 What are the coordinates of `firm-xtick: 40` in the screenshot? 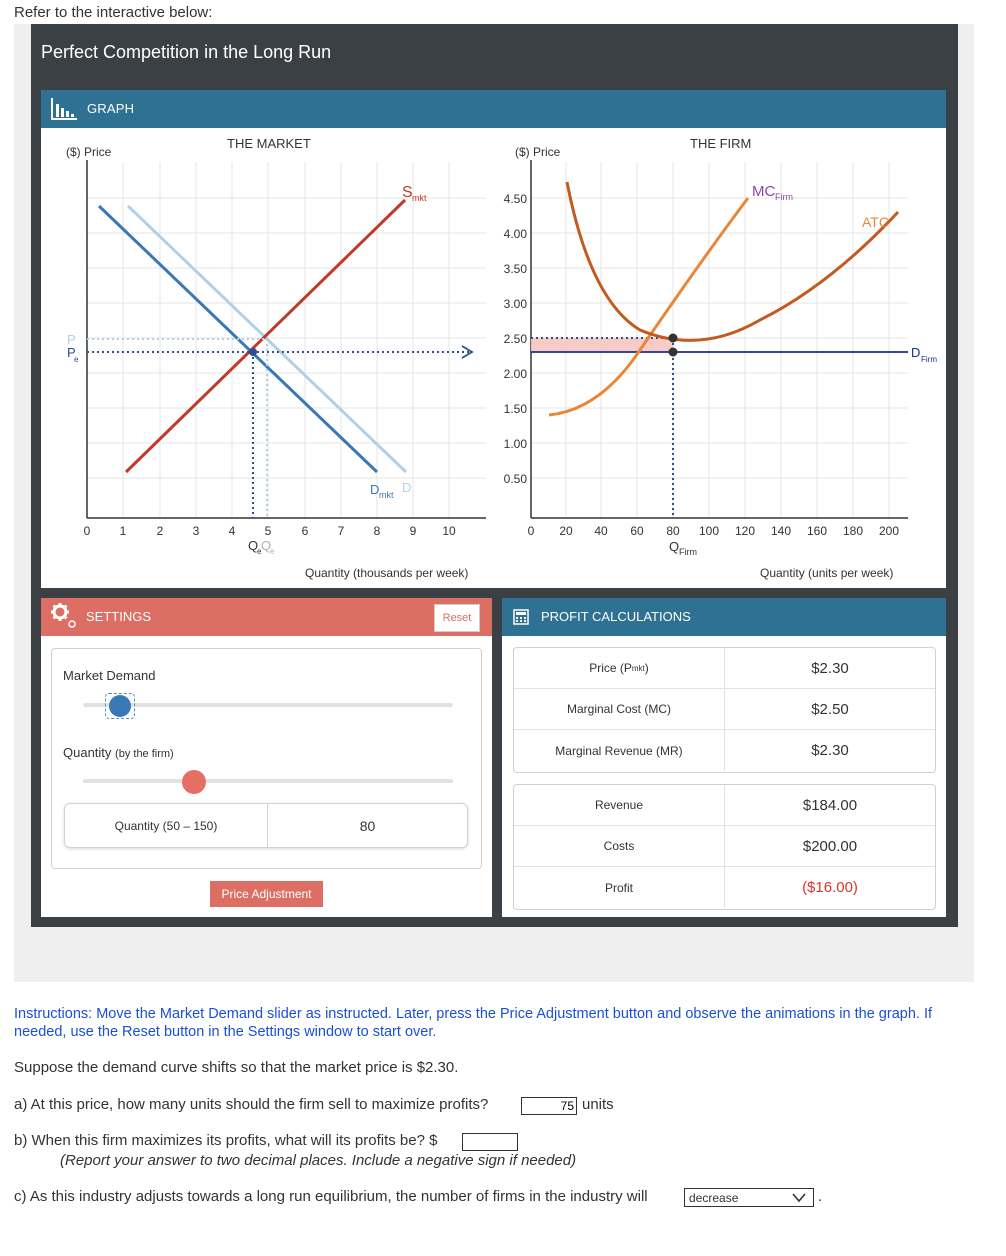 It's located at (601, 531).